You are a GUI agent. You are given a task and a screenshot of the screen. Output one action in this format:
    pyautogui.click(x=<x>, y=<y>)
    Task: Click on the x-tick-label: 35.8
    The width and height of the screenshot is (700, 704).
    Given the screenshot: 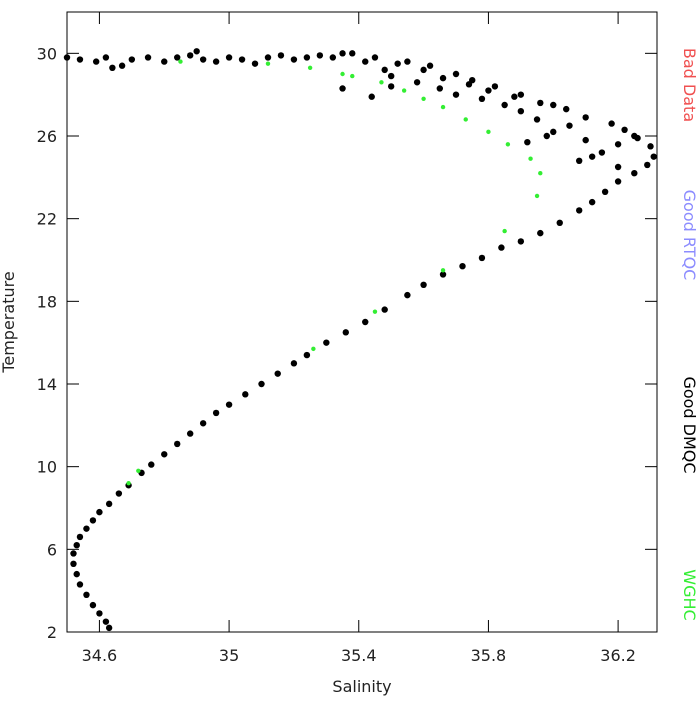 What is the action you would take?
    pyautogui.click(x=489, y=655)
    